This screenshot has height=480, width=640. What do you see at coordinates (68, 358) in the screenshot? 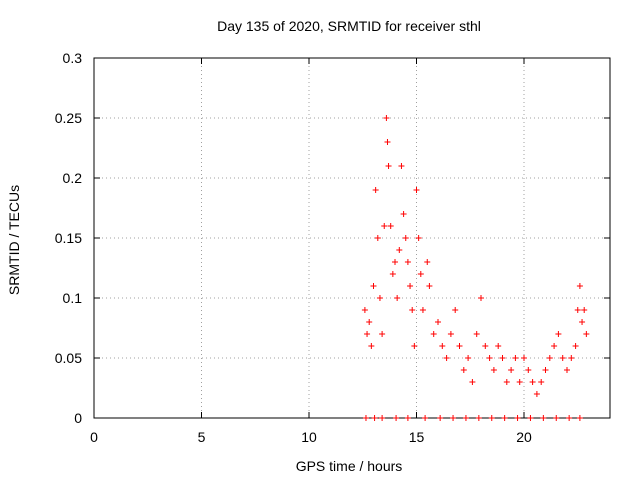
I see `y-tick-label: 0.05` at bounding box center [68, 358].